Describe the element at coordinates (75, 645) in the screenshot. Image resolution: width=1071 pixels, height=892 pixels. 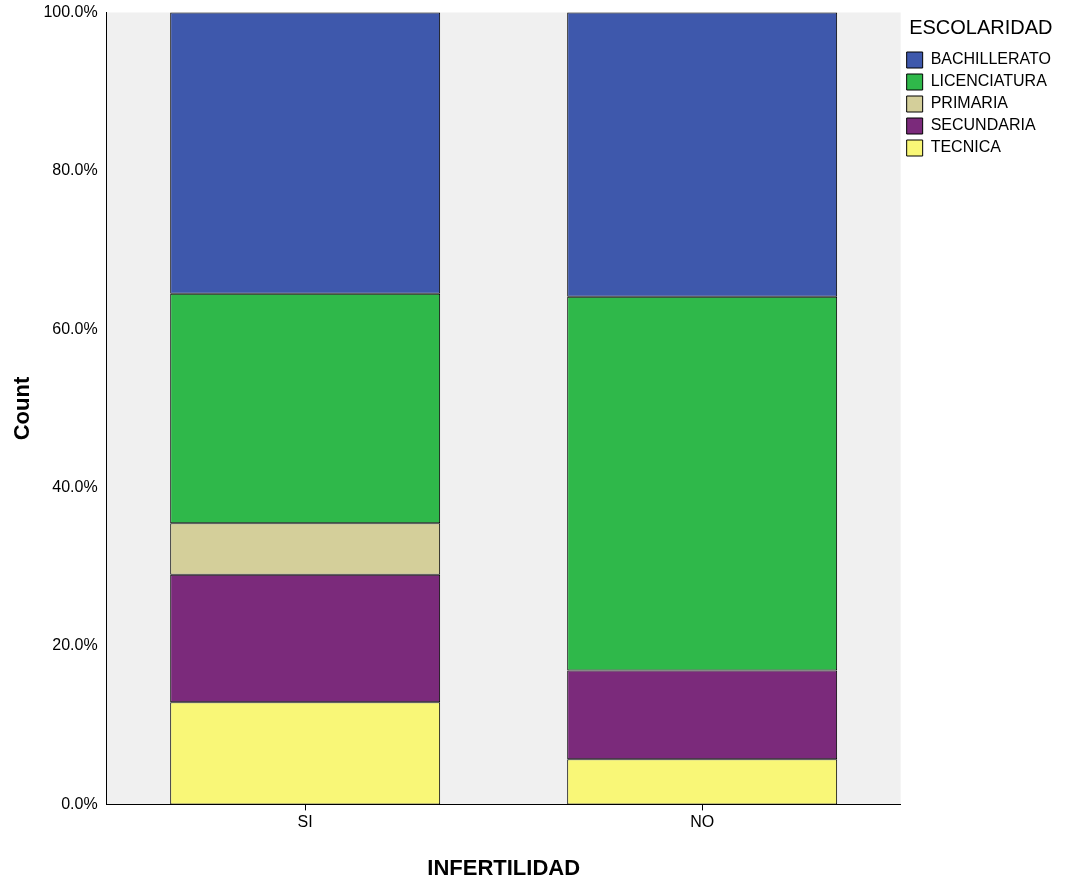
I see `y-tick-label: 20.0%` at that location.